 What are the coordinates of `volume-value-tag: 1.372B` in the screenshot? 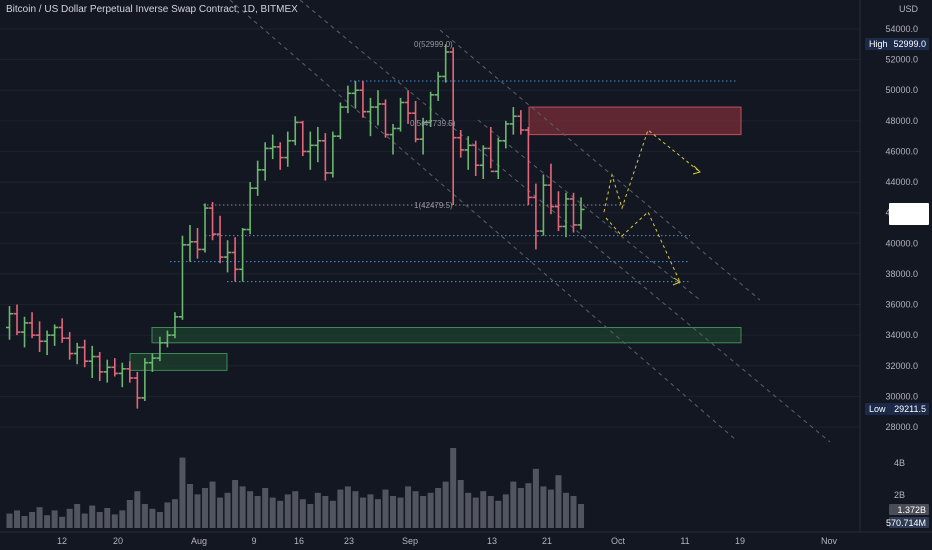 It's located at (911, 510).